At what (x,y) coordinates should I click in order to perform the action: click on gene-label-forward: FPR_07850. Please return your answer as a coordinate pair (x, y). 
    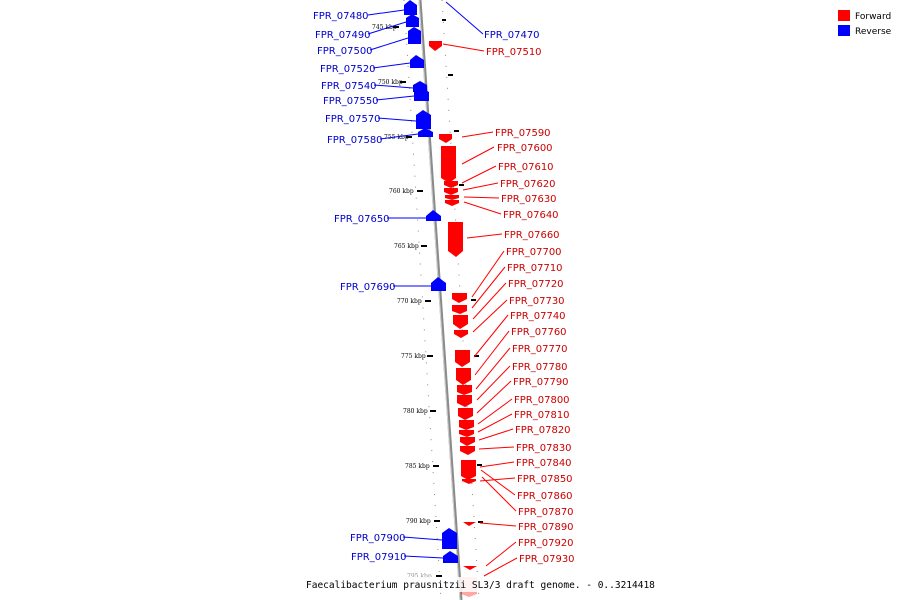
    Looking at the image, I should click on (545, 479).